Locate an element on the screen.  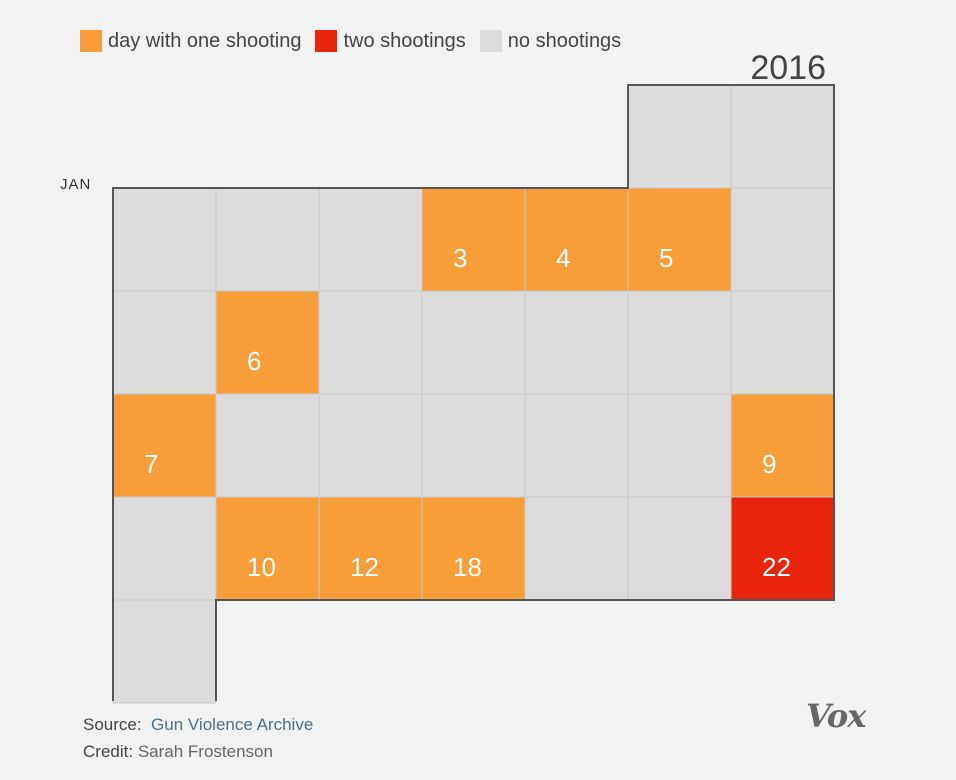
source-link: Gun Violence Archive is located at coordinates (232, 724).